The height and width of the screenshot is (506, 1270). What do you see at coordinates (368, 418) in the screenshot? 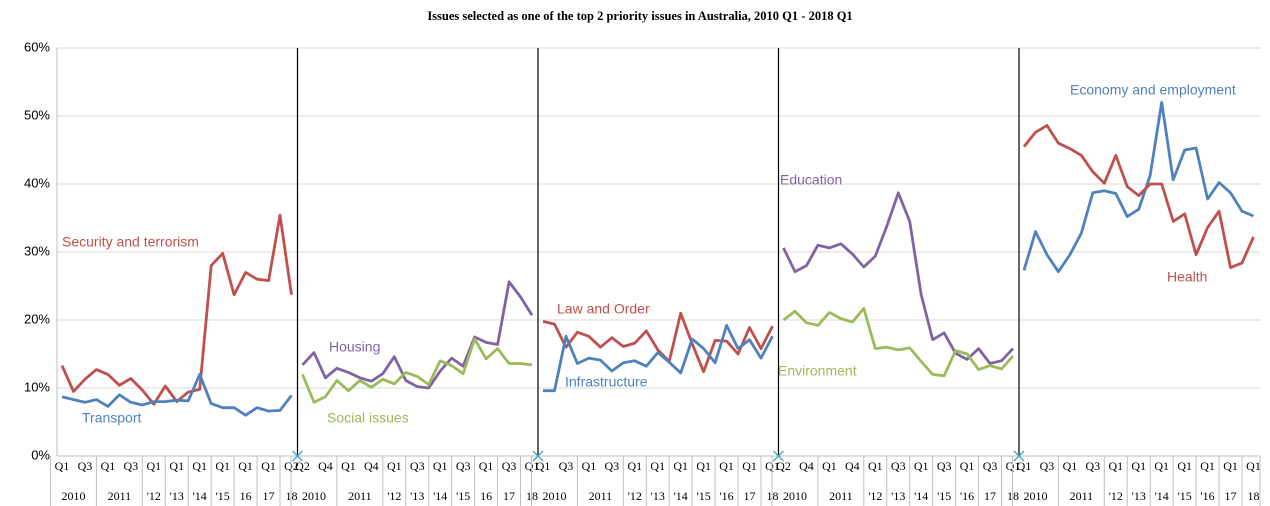
I see `series-label: Social issues` at bounding box center [368, 418].